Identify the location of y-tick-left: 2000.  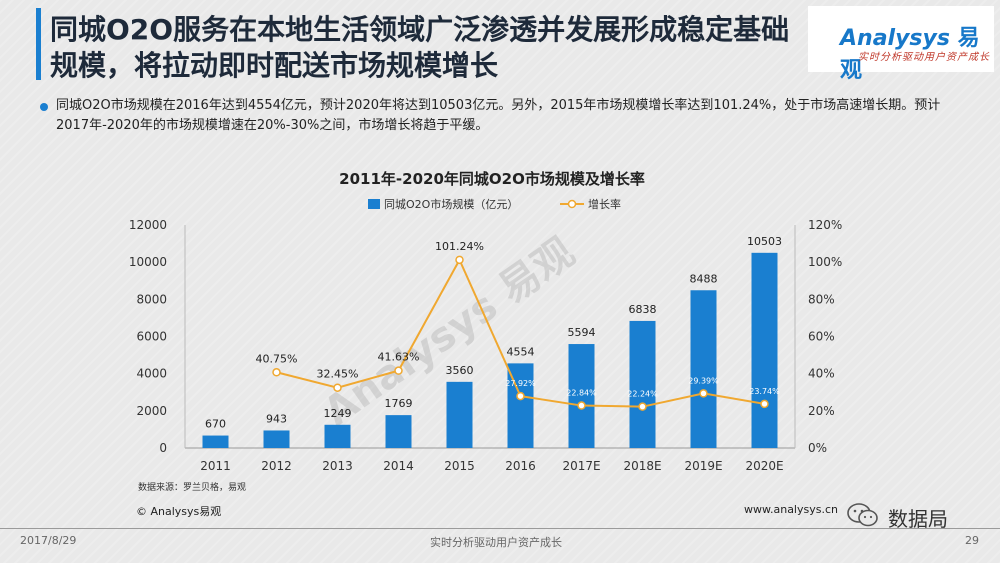
(151, 411).